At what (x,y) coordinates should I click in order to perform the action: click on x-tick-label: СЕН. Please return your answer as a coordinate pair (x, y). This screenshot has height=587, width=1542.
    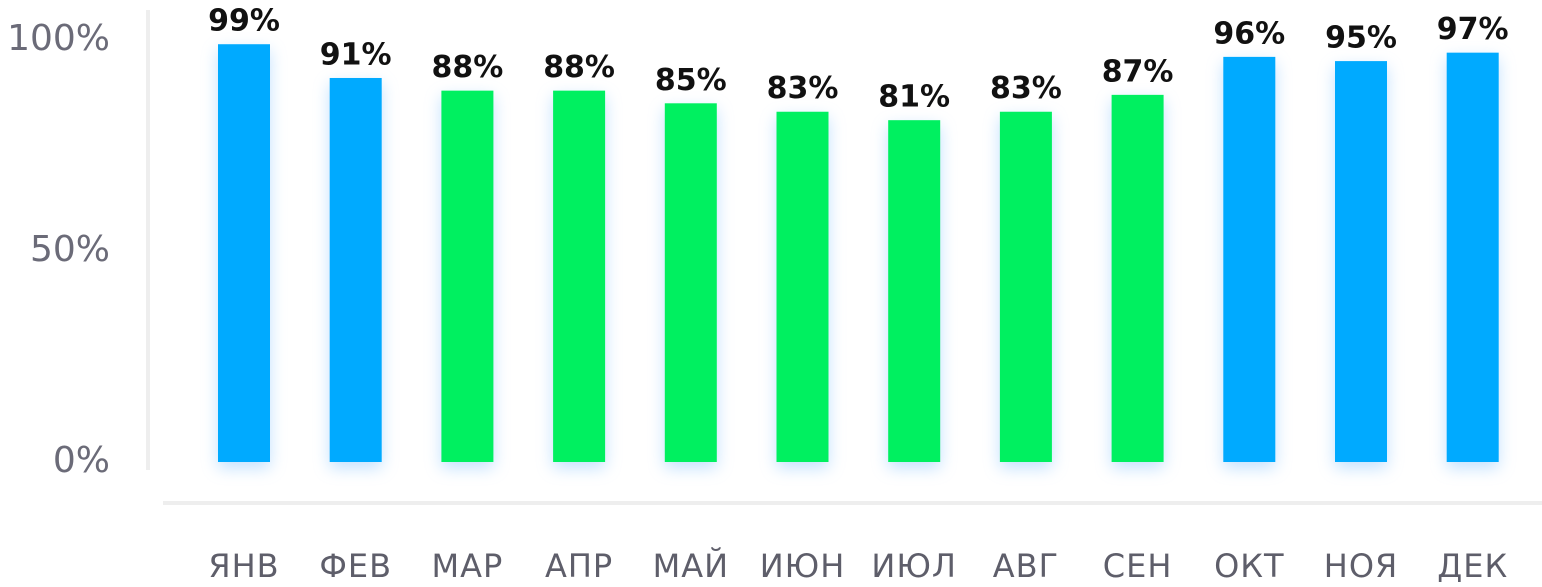
    Looking at the image, I should click on (1138, 566).